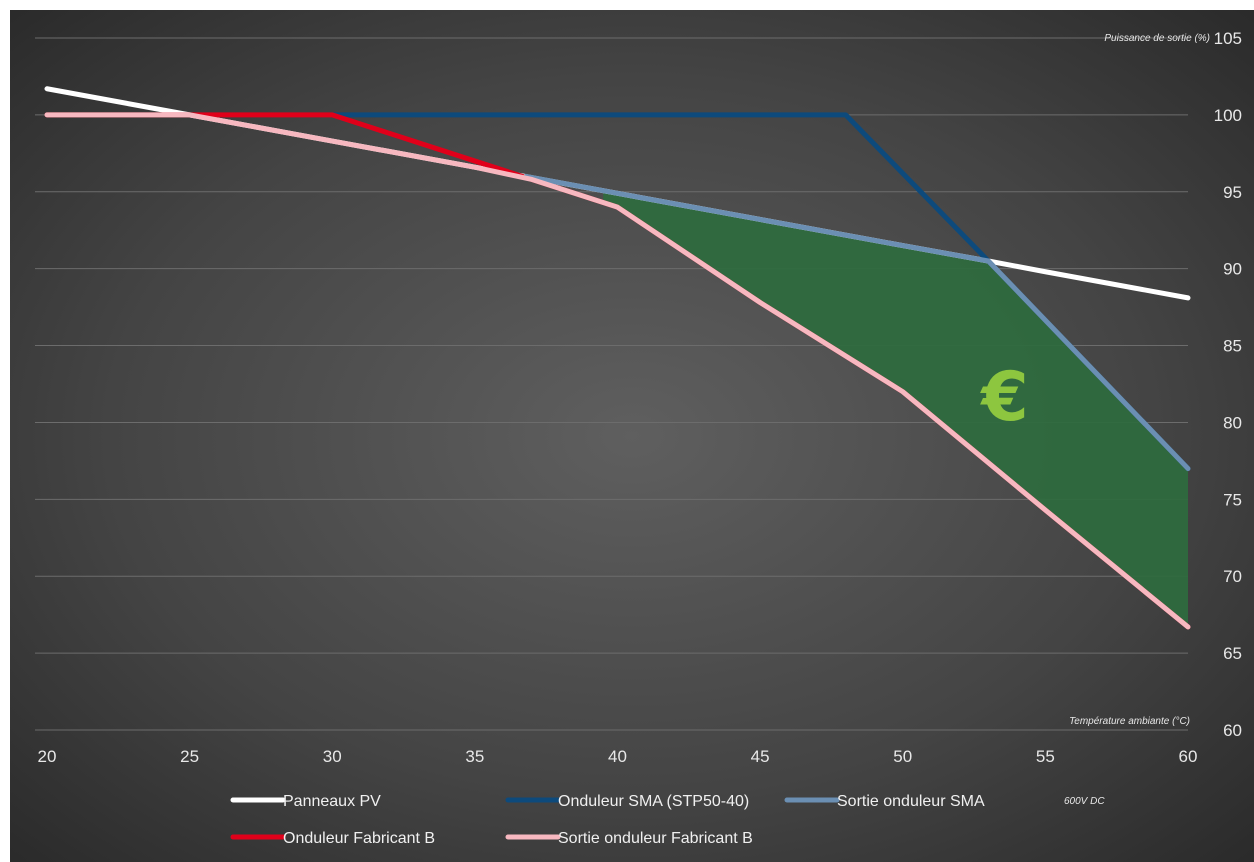  Describe the element at coordinates (1129, 721) in the screenshot. I see `x-axis-title: Température ambiante (°C)` at that location.